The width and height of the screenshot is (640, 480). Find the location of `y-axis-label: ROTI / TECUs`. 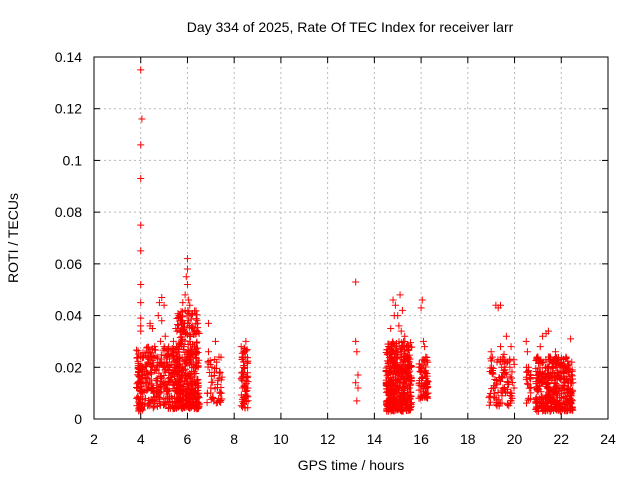

y-axis-label: ROTI / TECUs is located at coordinates (13, 238).